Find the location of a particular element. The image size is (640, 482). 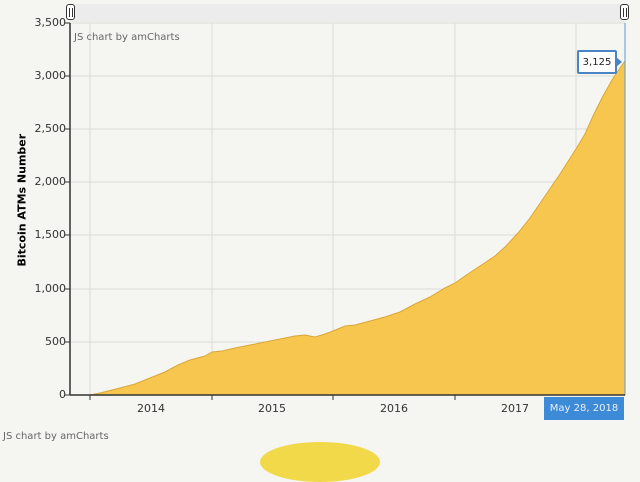

y-tick-label: 2,000 is located at coordinates (50, 181).